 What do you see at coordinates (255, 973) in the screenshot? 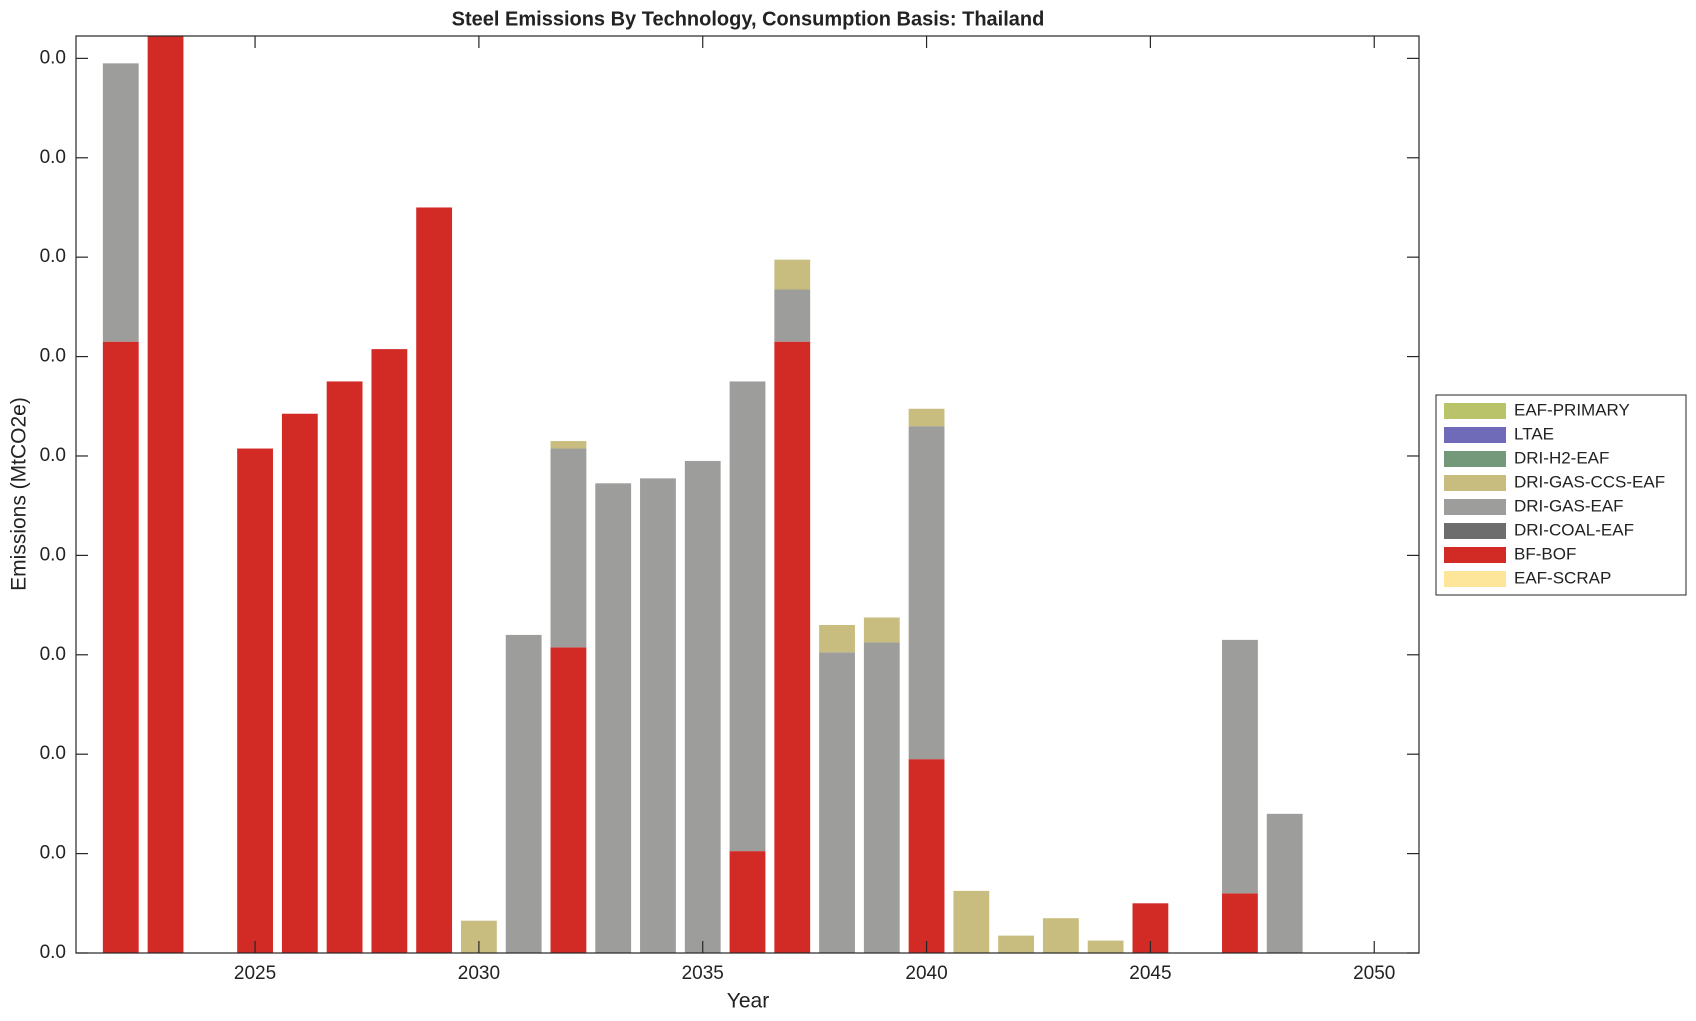
I see `x-tick-label: 2025` at bounding box center [255, 973].